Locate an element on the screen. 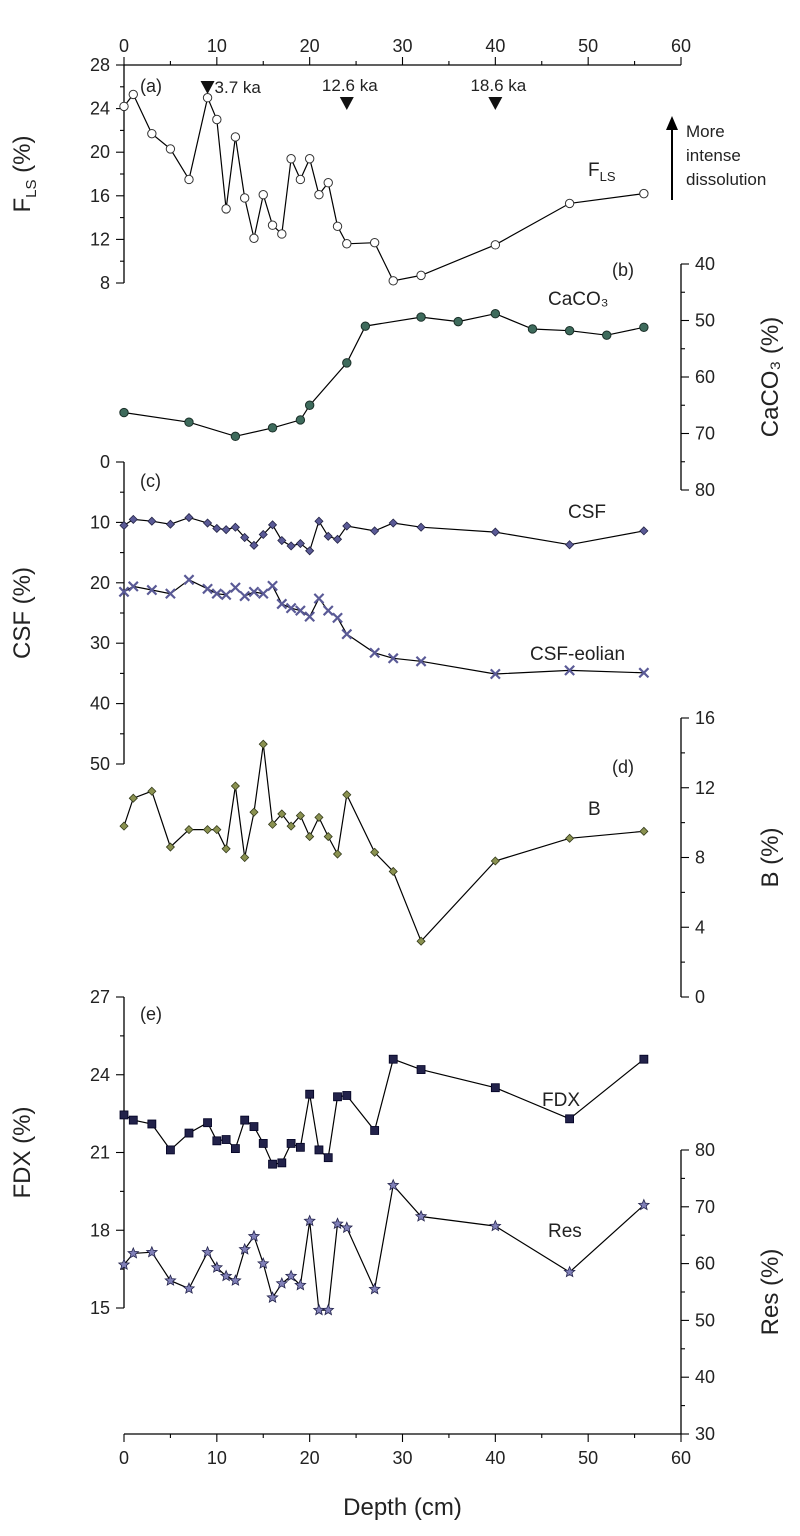 The image size is (800, 1536). x-axis-title: Depth (cm) is located at coordinates (402, 1507).